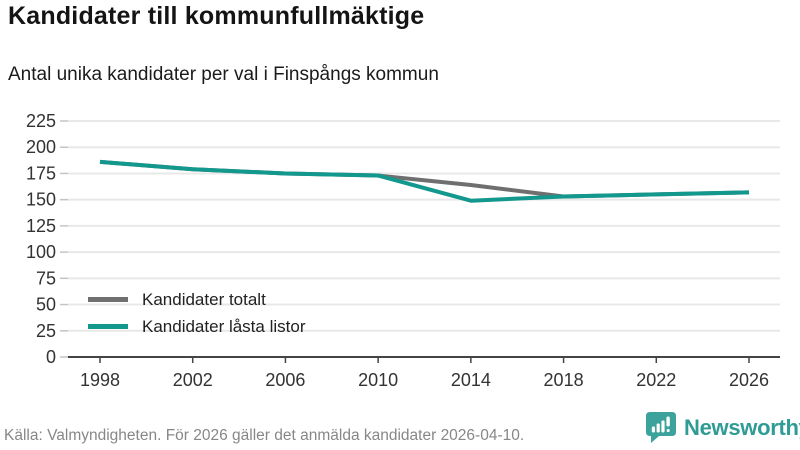  Describe the element at coordinates (41, 147) in the screenshot. I see `svg-text: 200` at that location.